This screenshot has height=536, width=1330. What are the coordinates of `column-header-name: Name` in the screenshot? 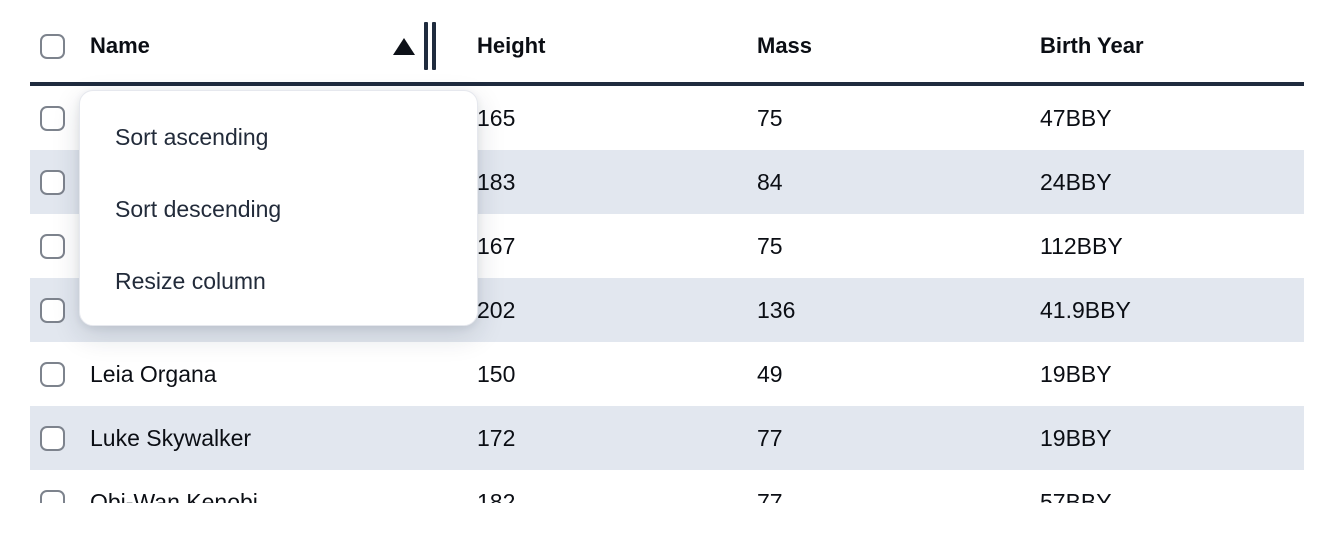 It's located at (283, 46).